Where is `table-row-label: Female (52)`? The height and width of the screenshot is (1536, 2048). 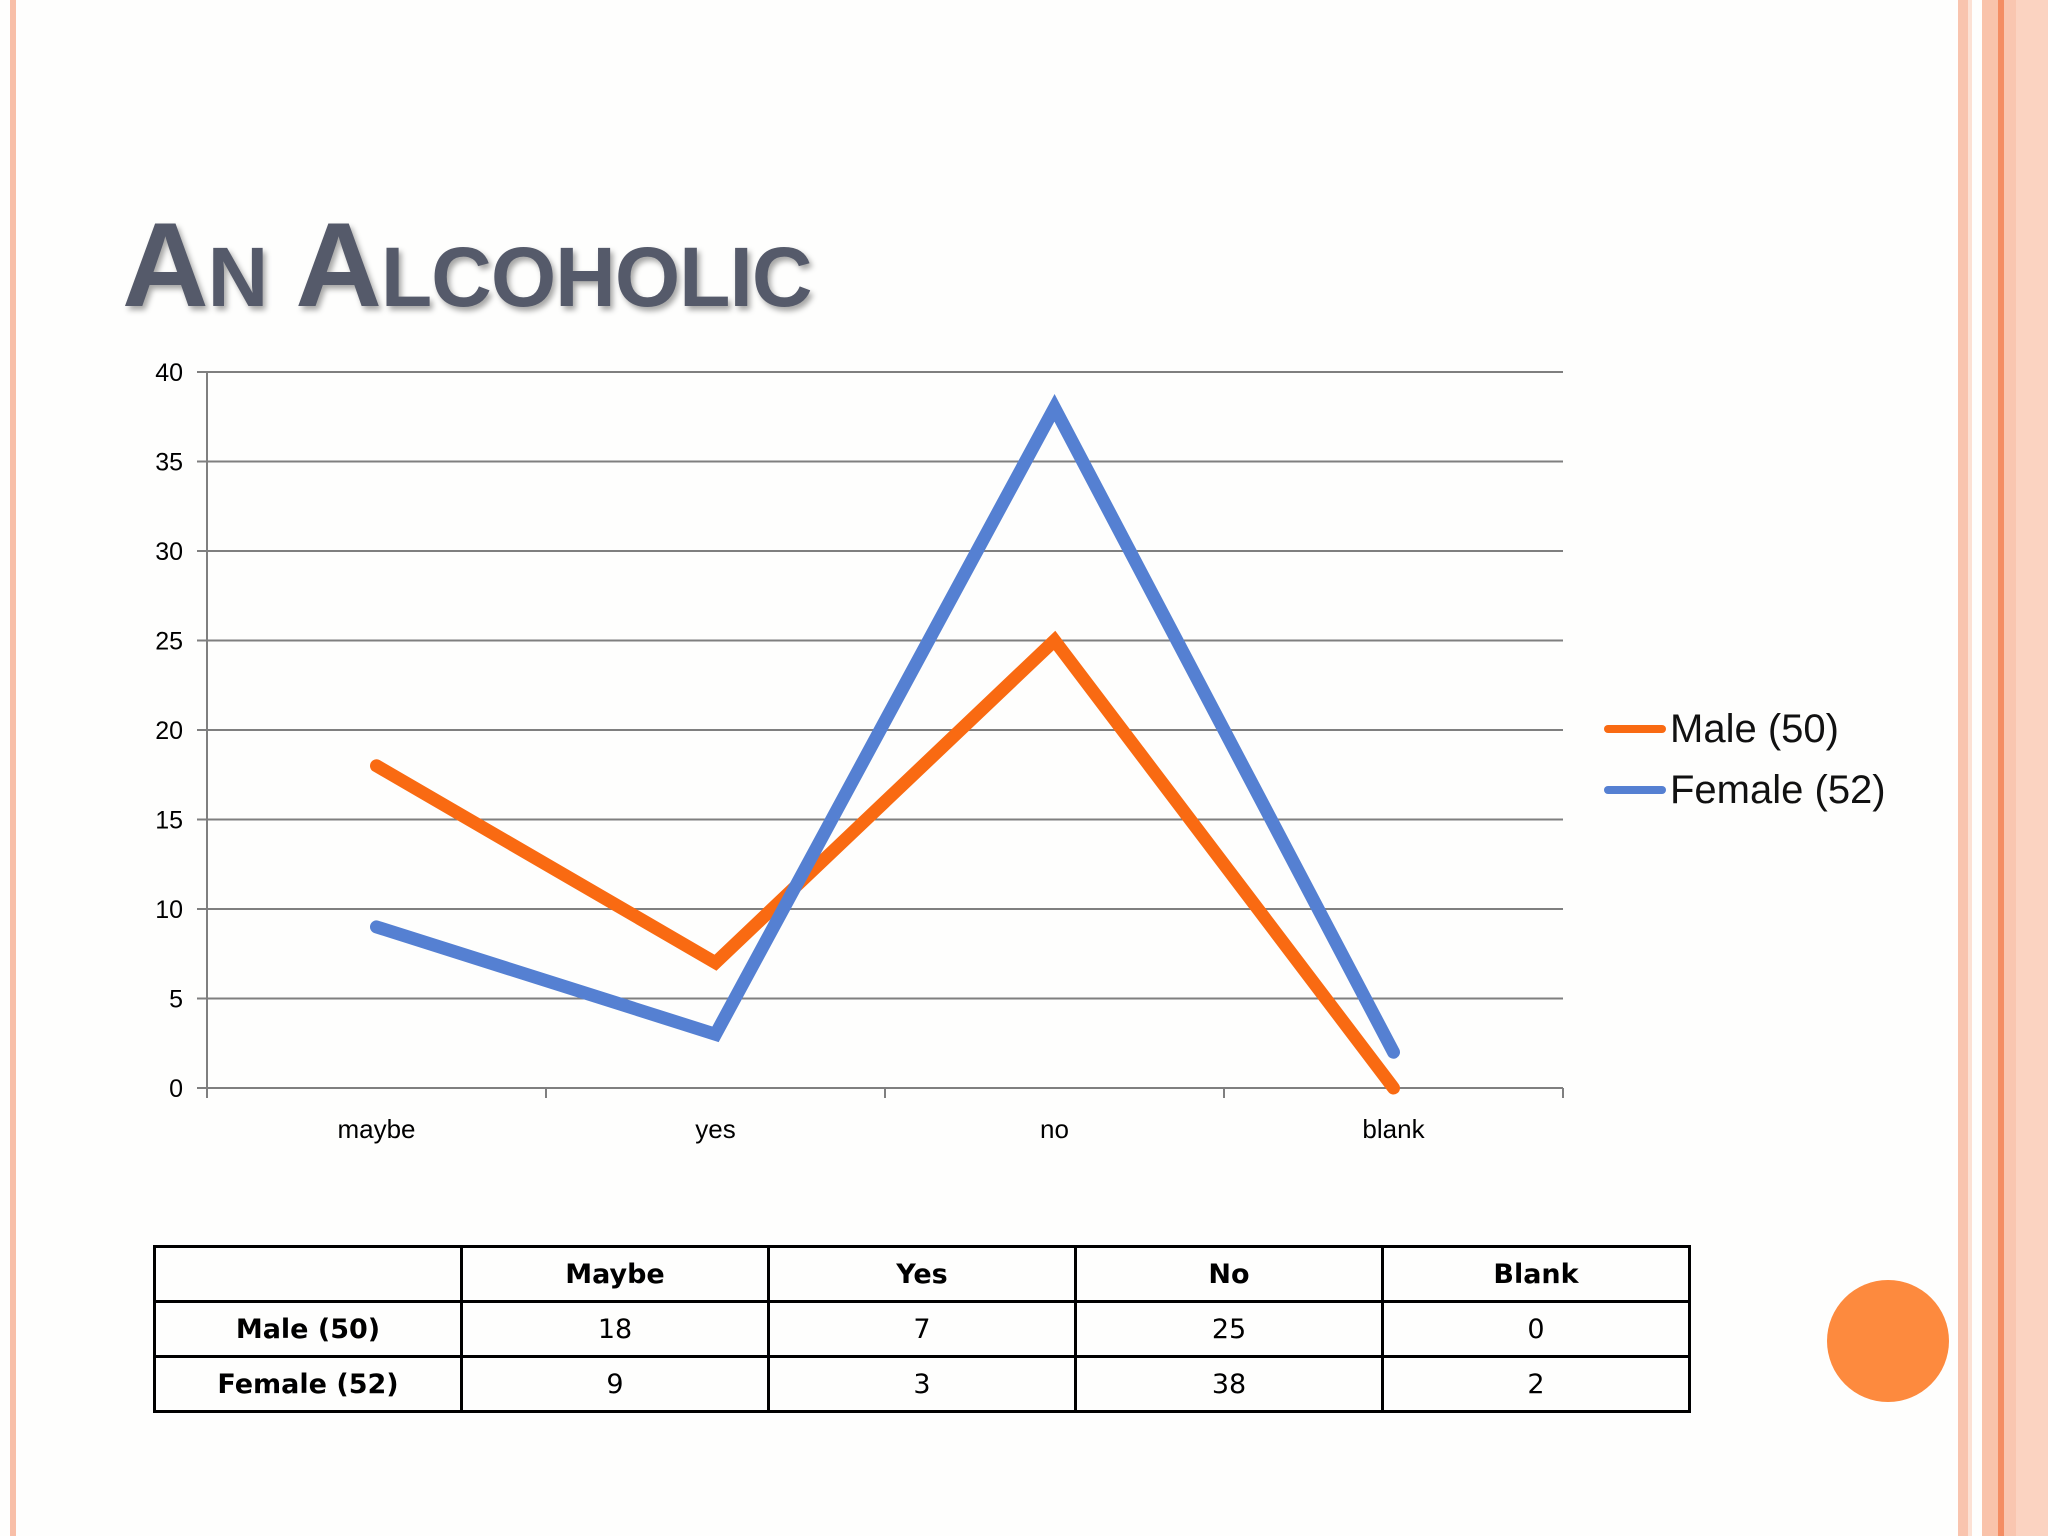 table-row-label: Female (52) is located at coordinates (308, 1384).